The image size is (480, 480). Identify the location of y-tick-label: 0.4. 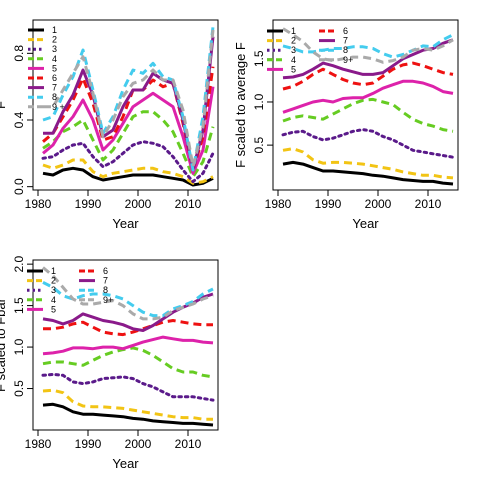
(19, 119).